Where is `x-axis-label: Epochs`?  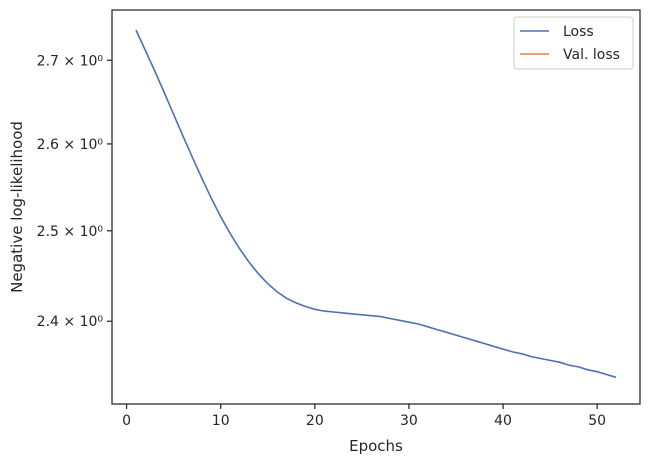
x-axis-label: Epochs is located at coordinates (376, 446).